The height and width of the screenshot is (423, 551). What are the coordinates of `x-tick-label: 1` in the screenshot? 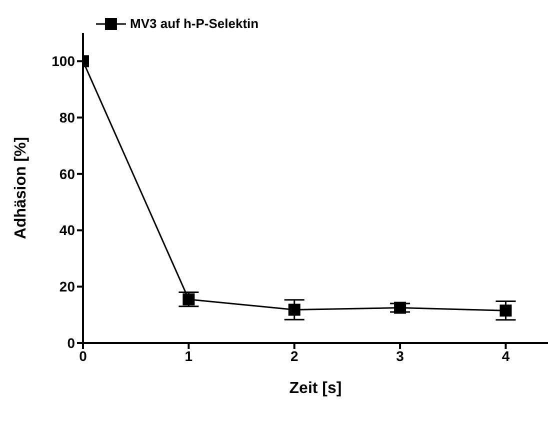 It's located at (188, 356).